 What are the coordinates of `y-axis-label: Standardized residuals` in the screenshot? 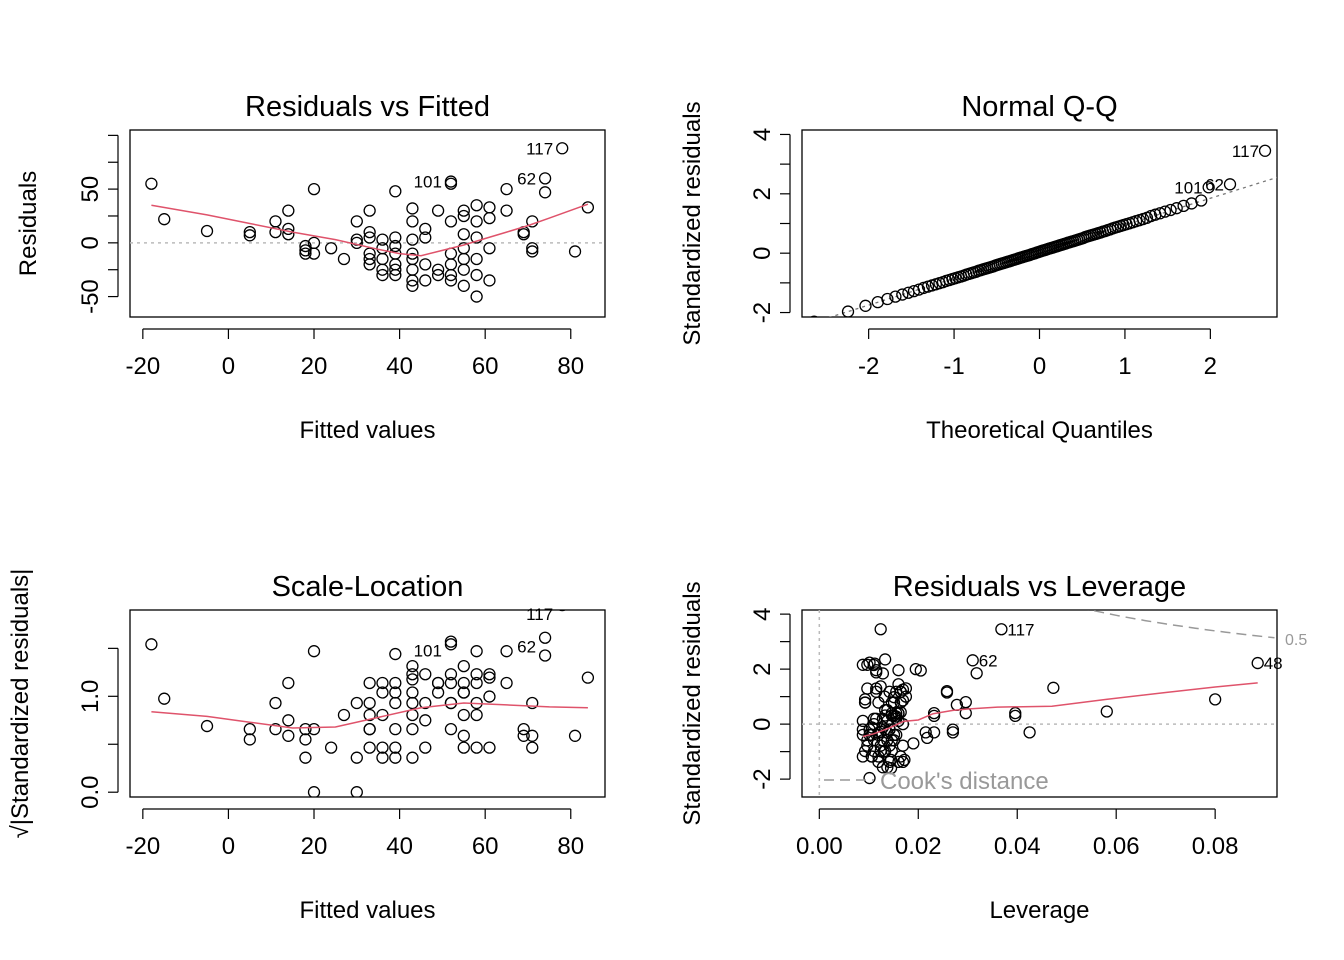 It's located at (692, 223).